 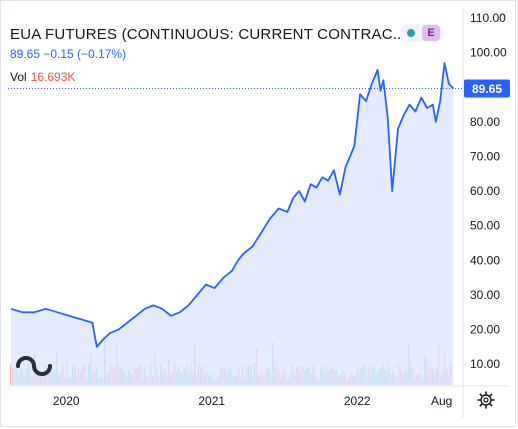 What do you see at coordinates (68, 54) in the screenshot?
I see `quote-readout: 89.65 −0.15 (−0.17%)` at bounding box center [68, 54].